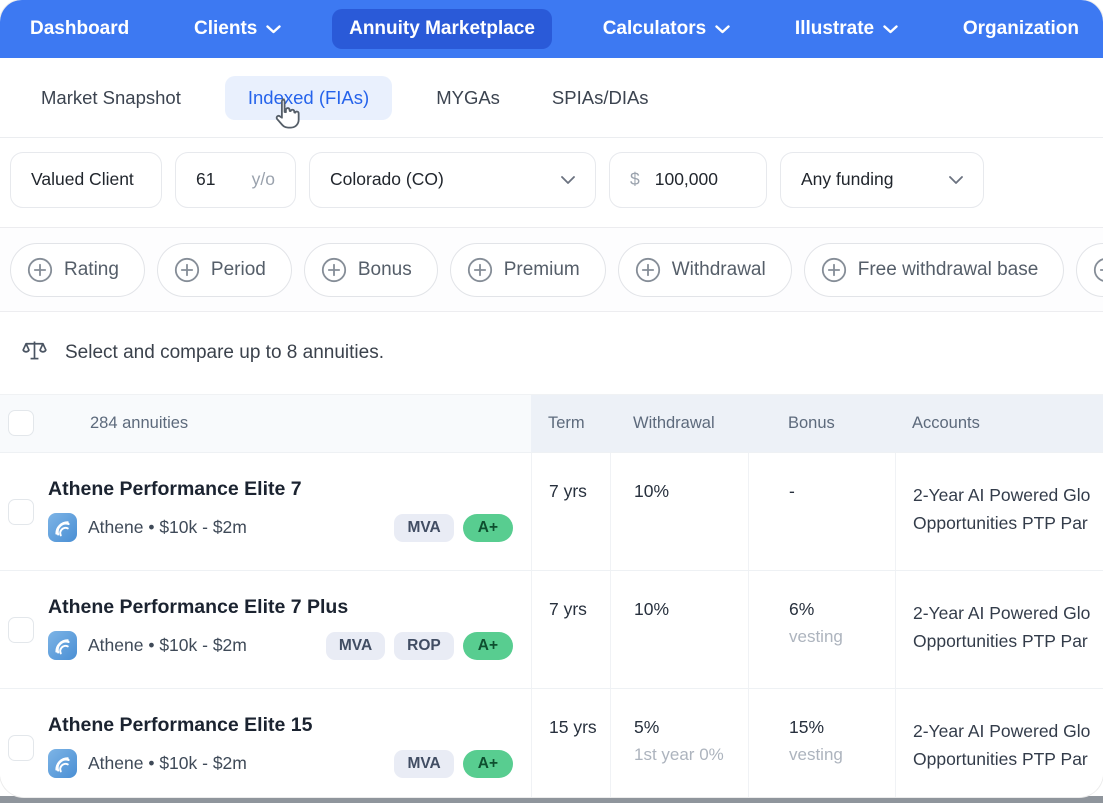  I want to click on funding-select: Any funding, so click(882, 179).